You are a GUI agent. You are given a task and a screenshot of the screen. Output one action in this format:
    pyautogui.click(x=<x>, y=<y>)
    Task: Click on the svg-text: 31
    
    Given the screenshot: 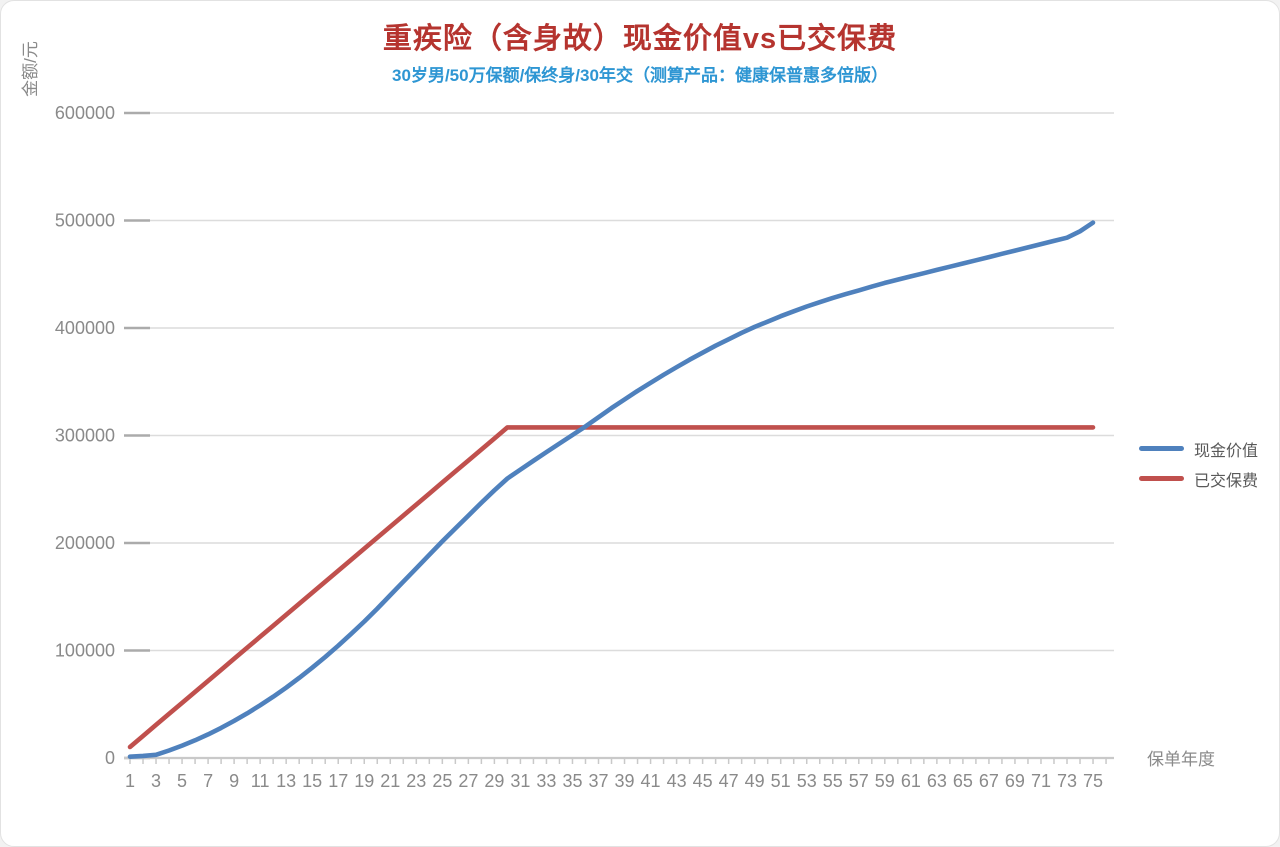 What is the action you would take?
    pyautogui.click(x=520, y=781)
    